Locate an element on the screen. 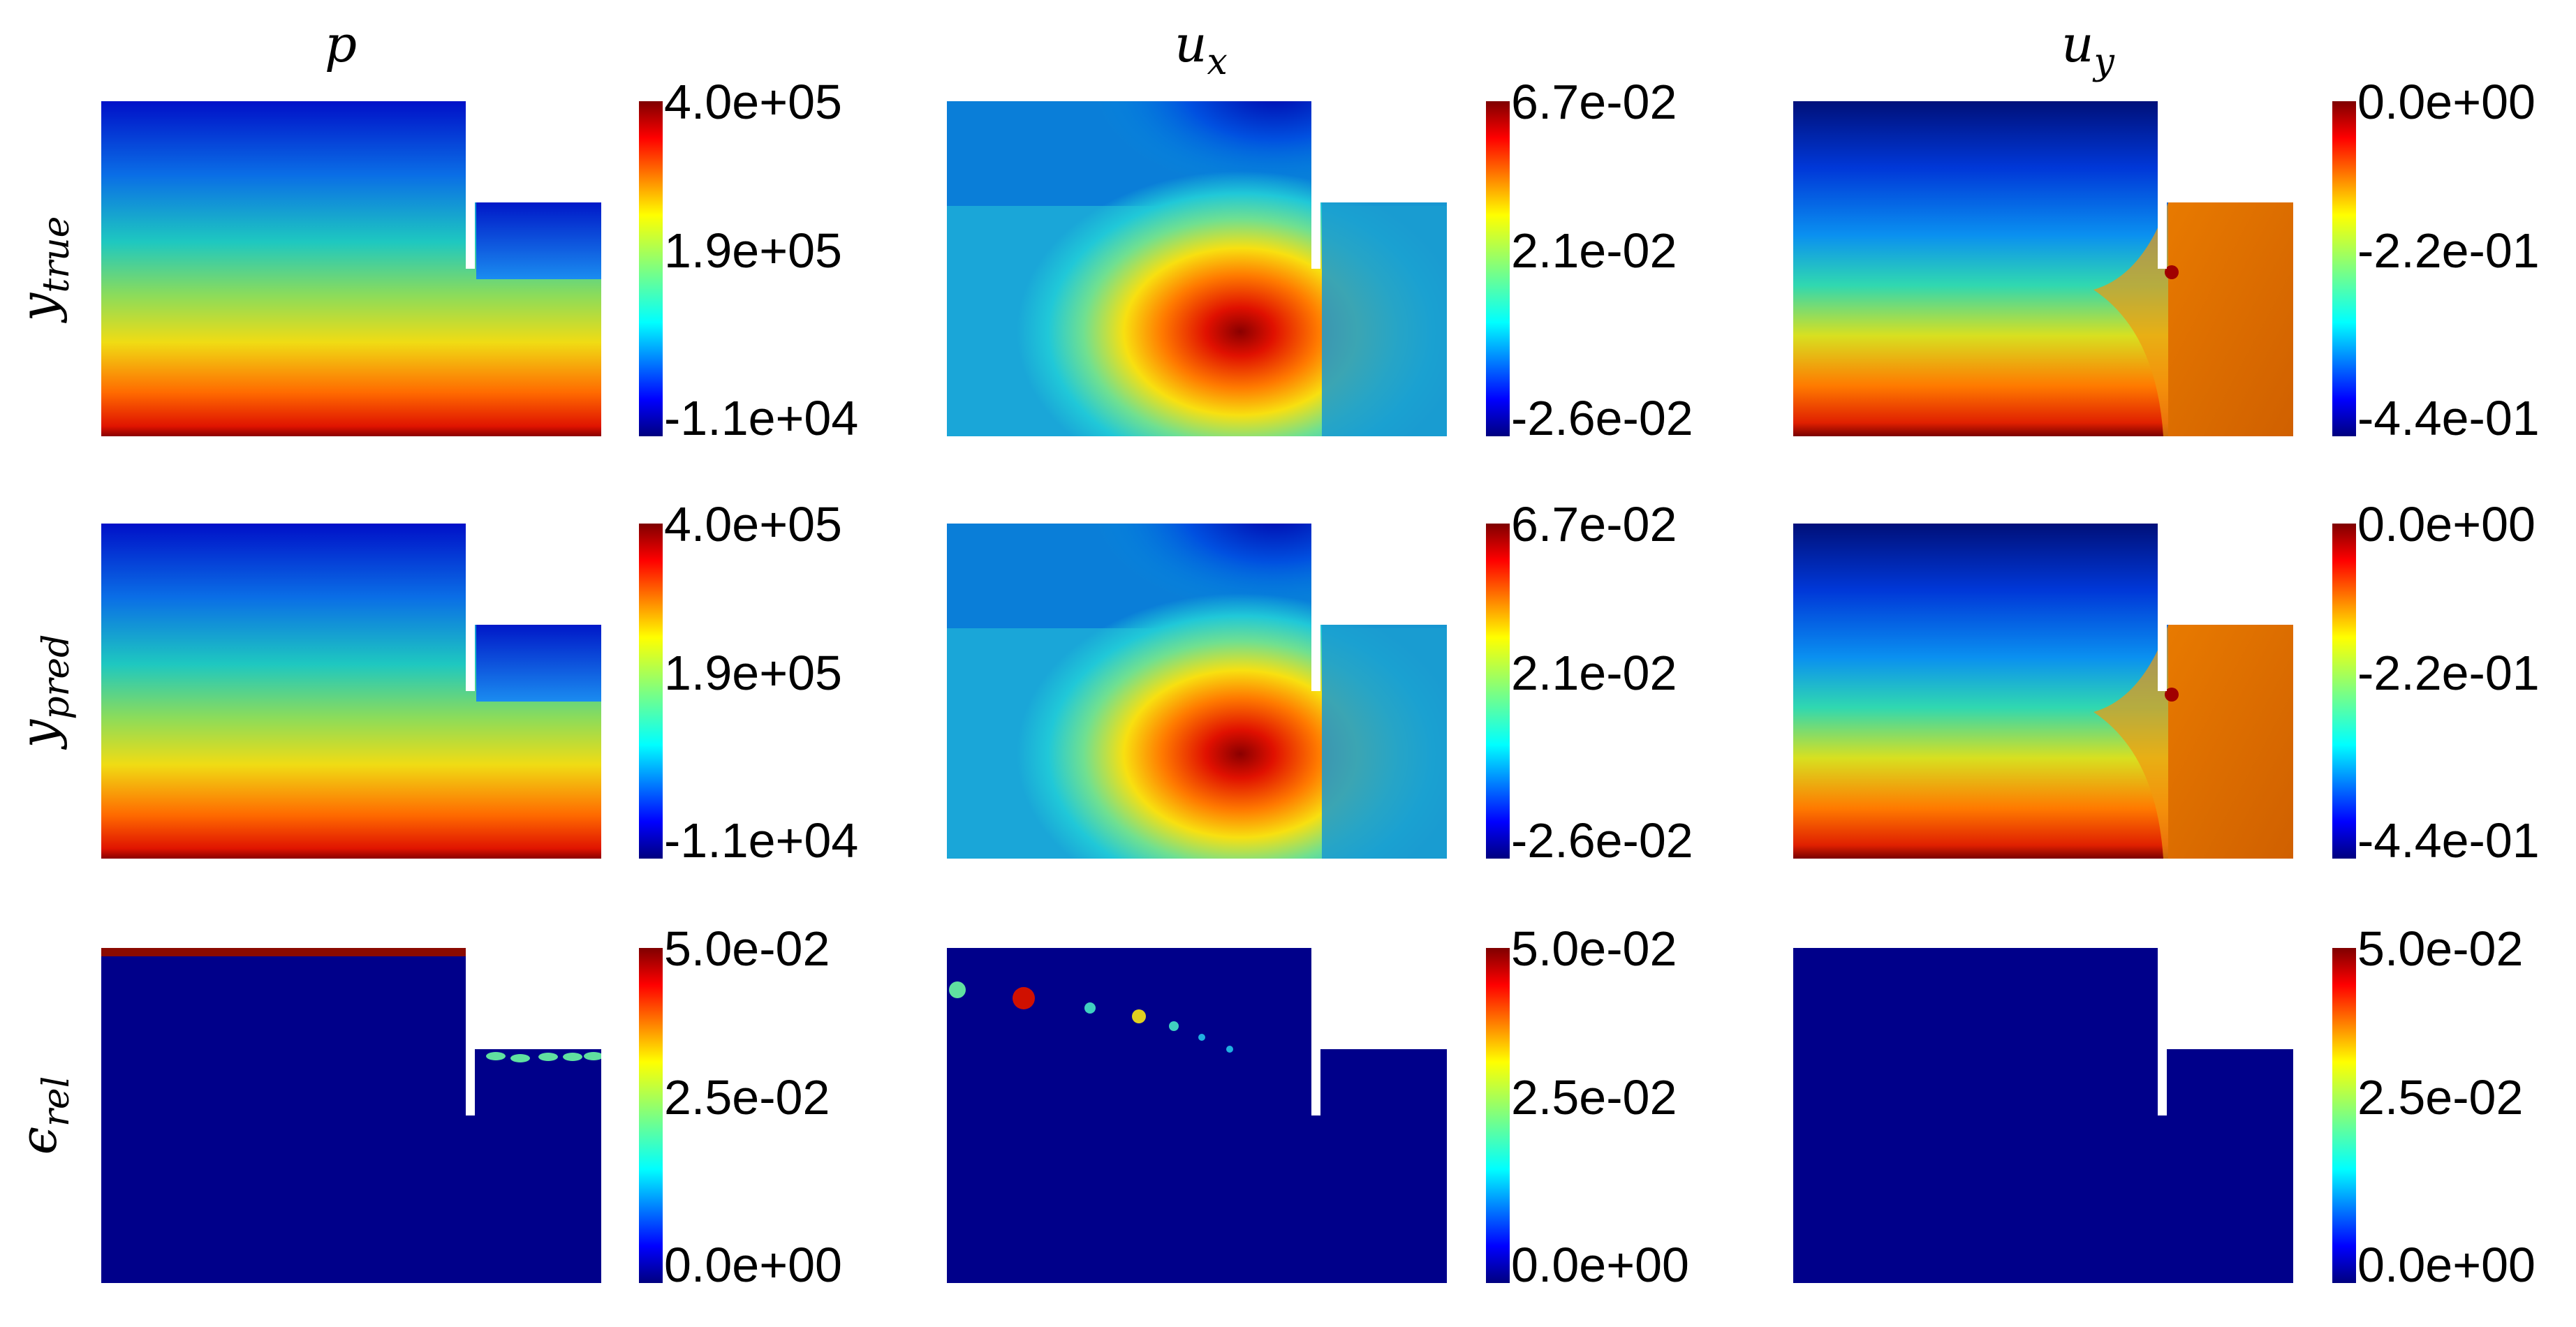 The image size is (2576, 1327). row-label-subscript: rel is located at coordinates (57, 1101).